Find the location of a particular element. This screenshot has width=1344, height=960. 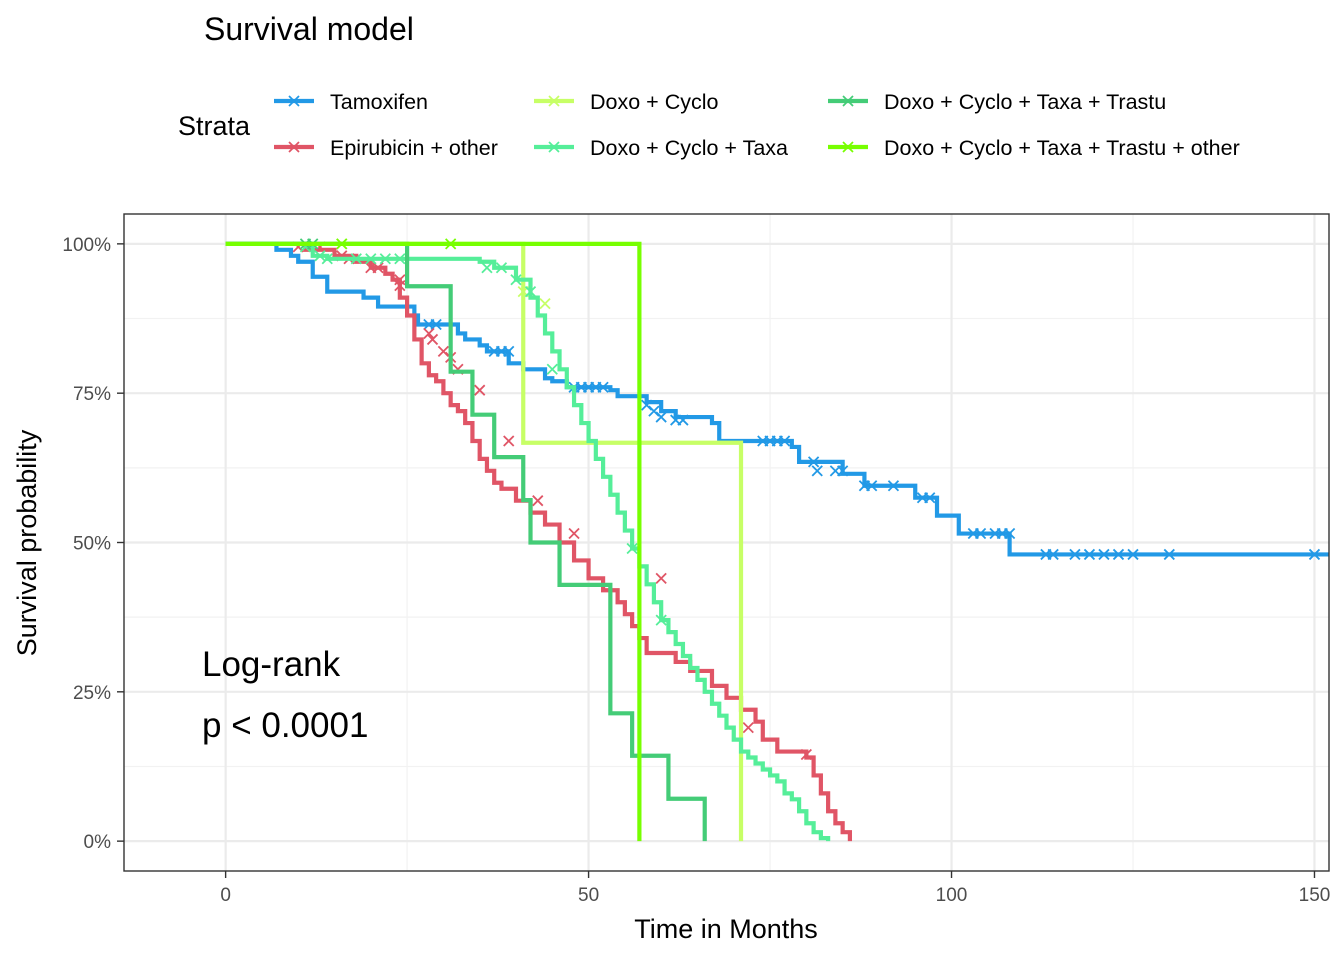

legend-item: Doxo + Cyclo + Taxa + Trastu + other is located at coordinates (1034, 148).